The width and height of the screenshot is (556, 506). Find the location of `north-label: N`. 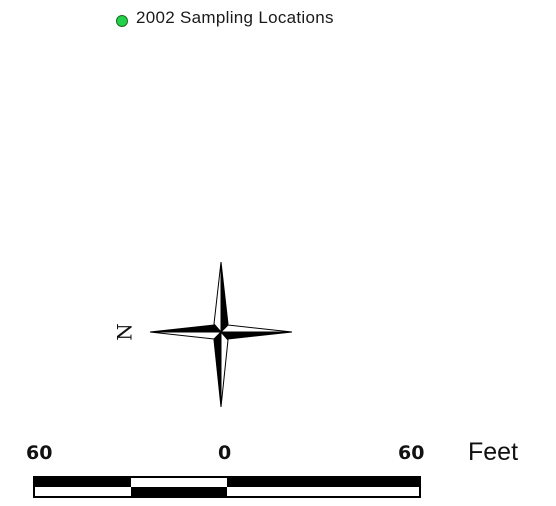

north-label: N is located at coordinates (125, 332).